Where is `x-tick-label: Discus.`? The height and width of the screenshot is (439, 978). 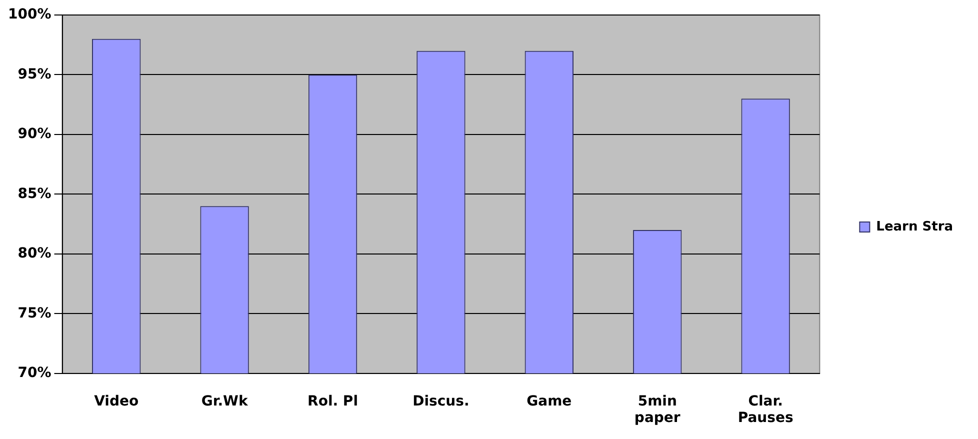
x-tick-label: Discus. is located at coordinates (441, 401).